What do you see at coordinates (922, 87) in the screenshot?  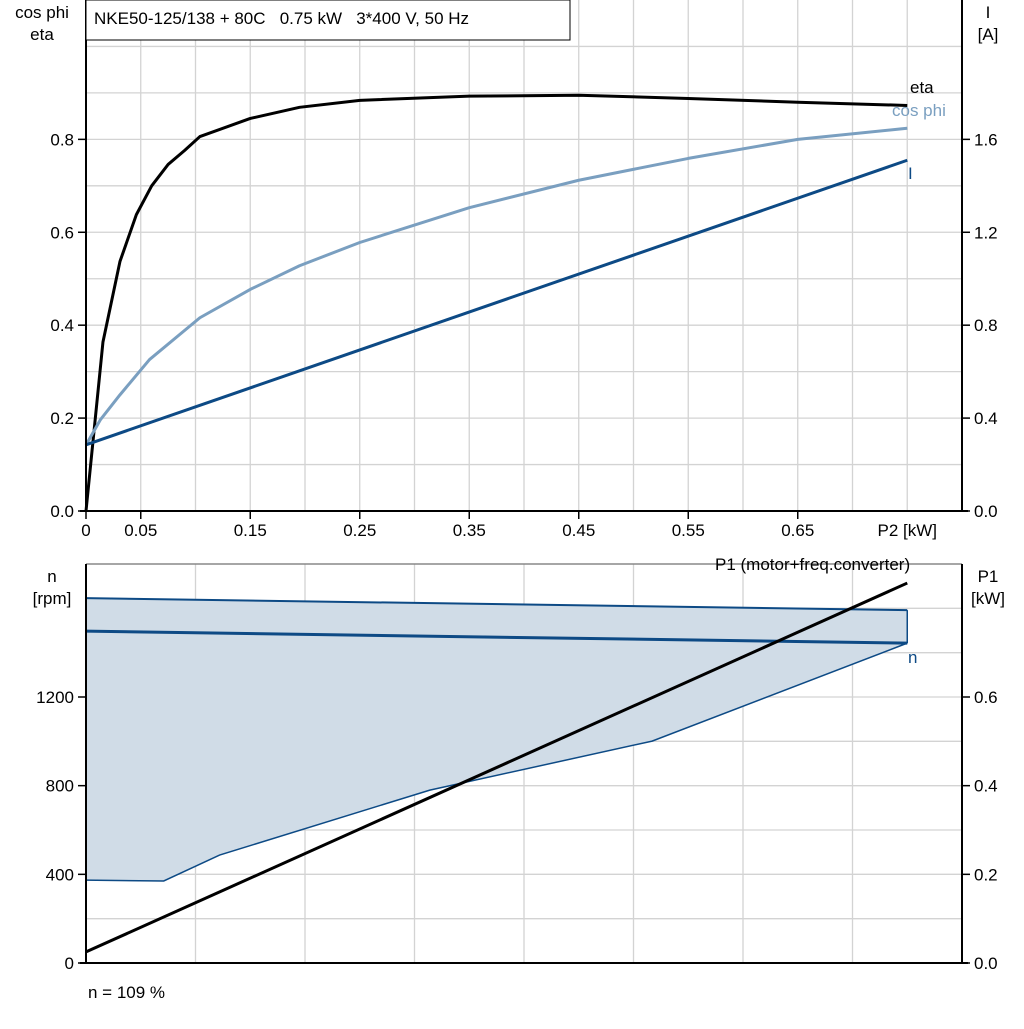 I see `series-label: eta` at bounding box center [922, 87].